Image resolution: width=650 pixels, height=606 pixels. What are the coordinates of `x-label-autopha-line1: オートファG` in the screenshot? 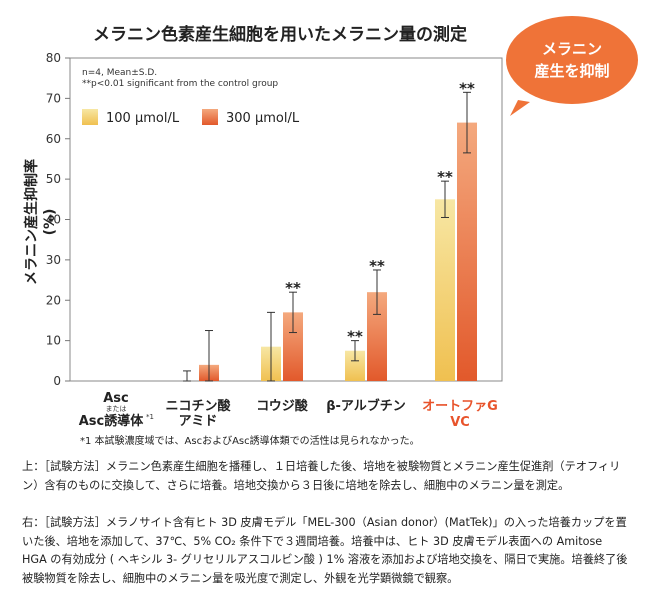 It's located at (460, 406).